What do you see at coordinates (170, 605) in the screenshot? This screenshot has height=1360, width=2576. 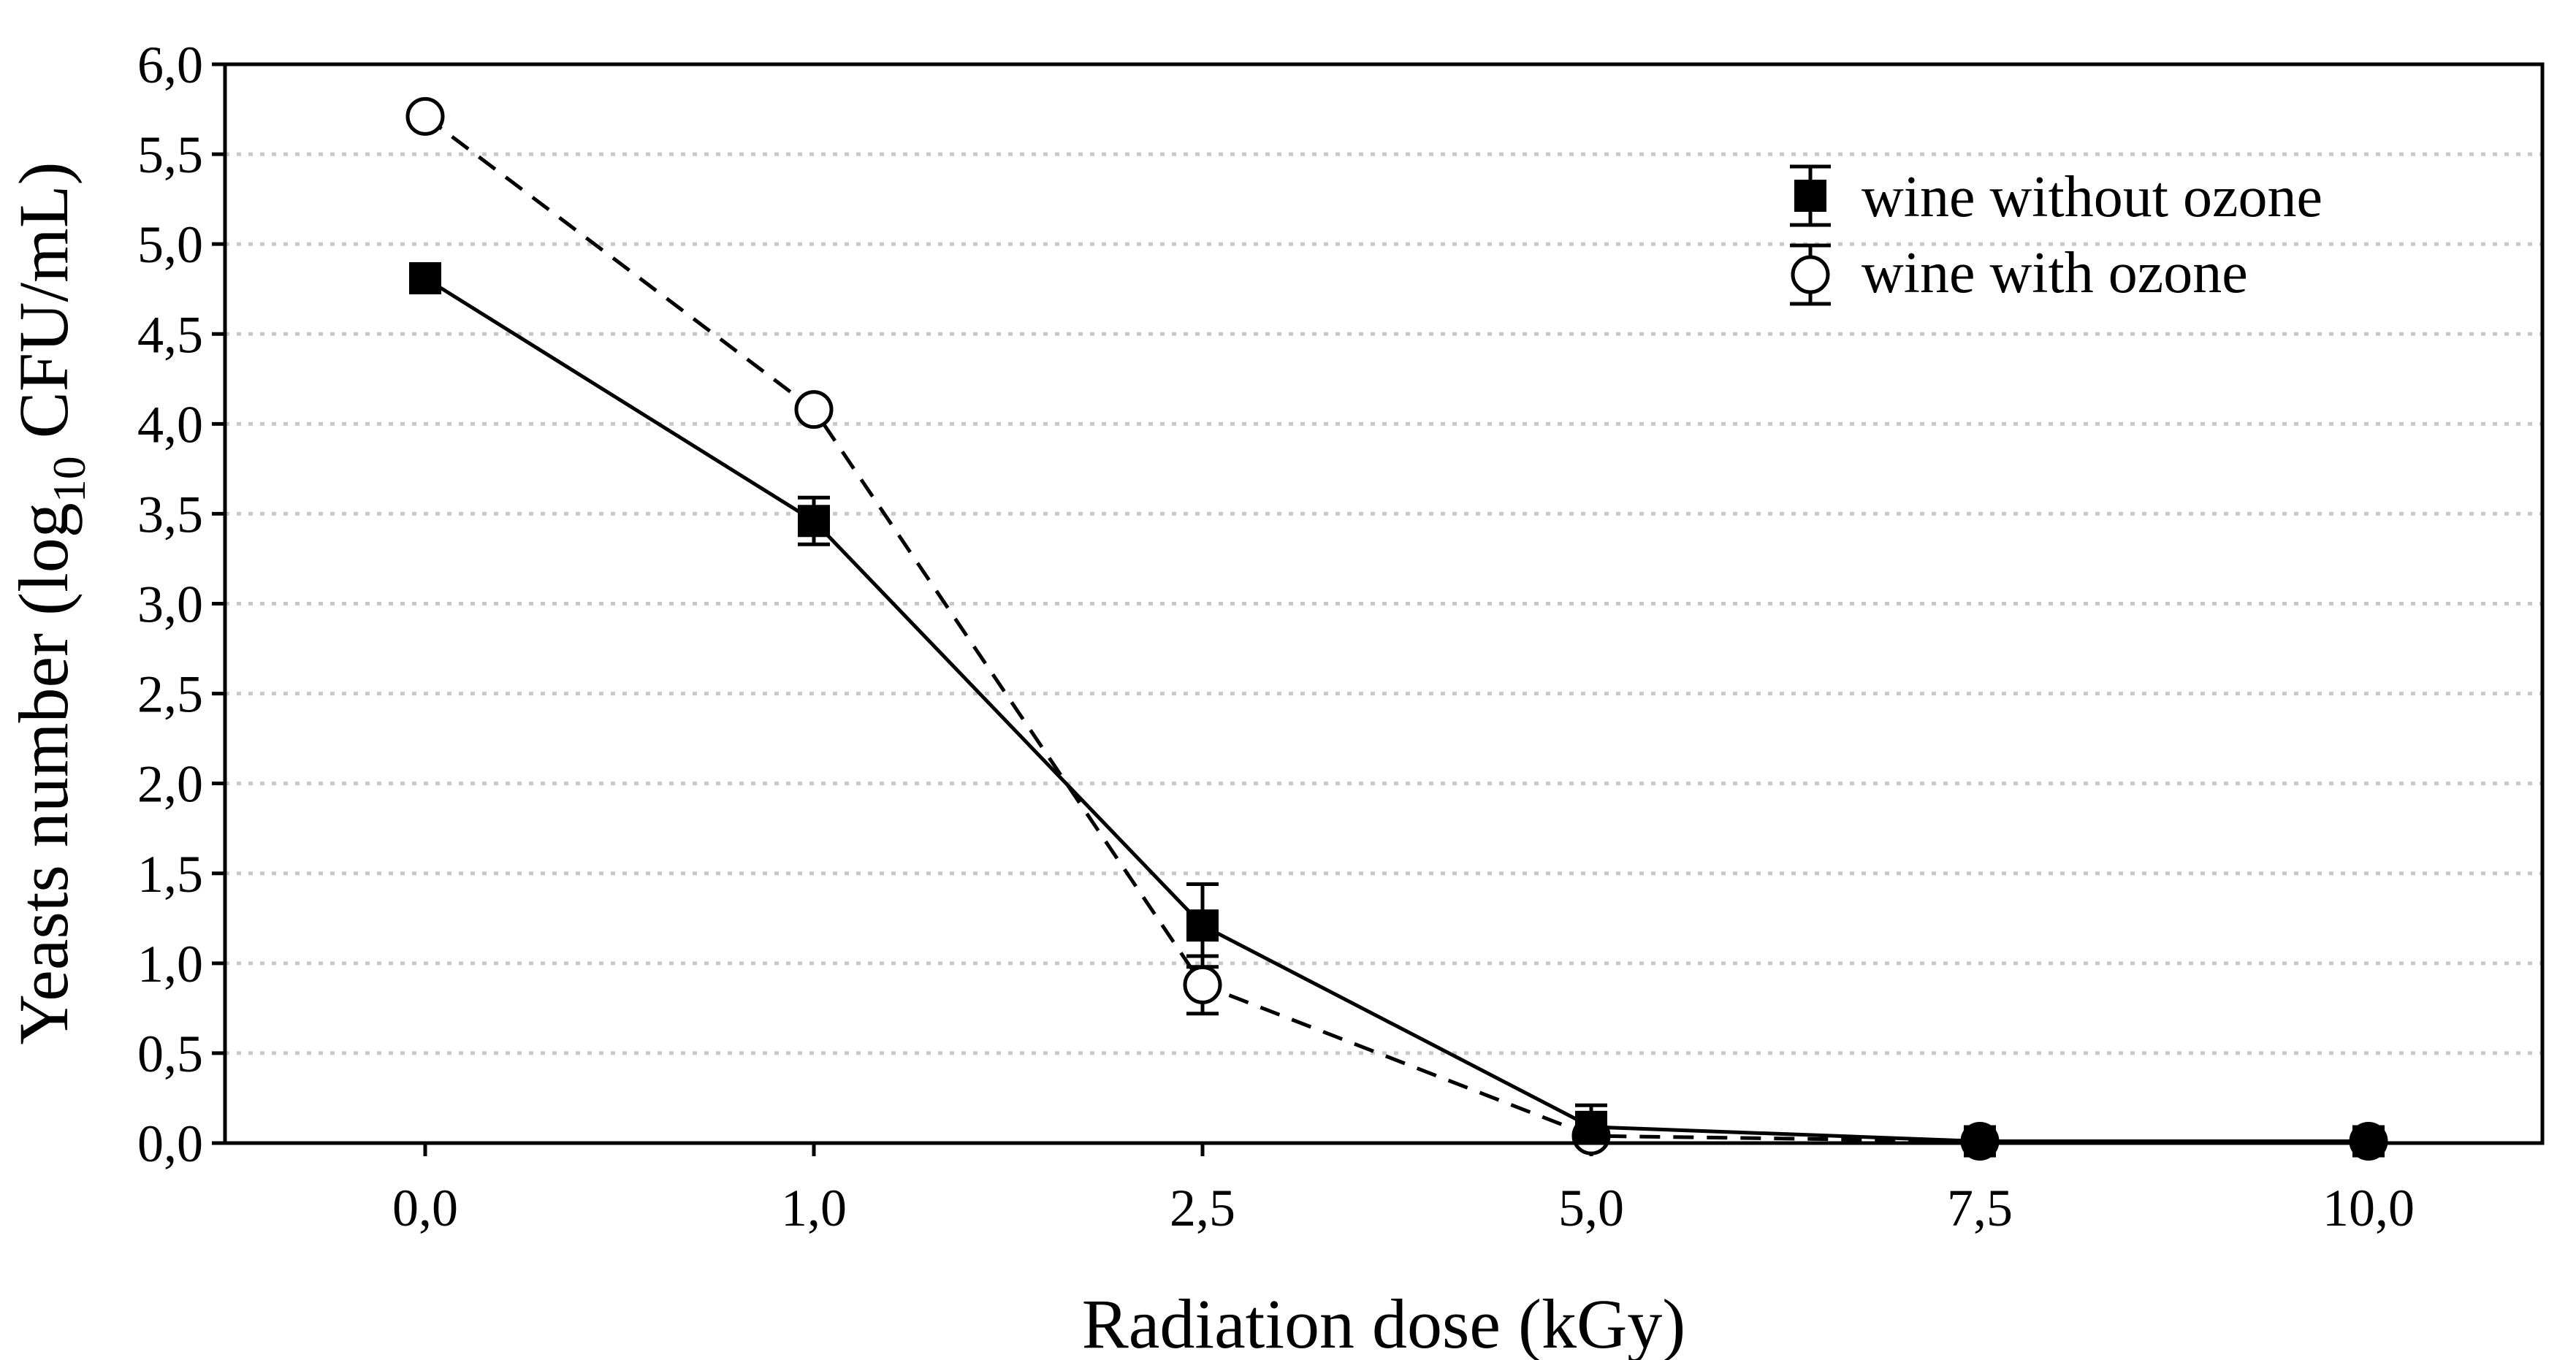 I see `y-tick-label: 3,0` at bounding box center [170, 605].